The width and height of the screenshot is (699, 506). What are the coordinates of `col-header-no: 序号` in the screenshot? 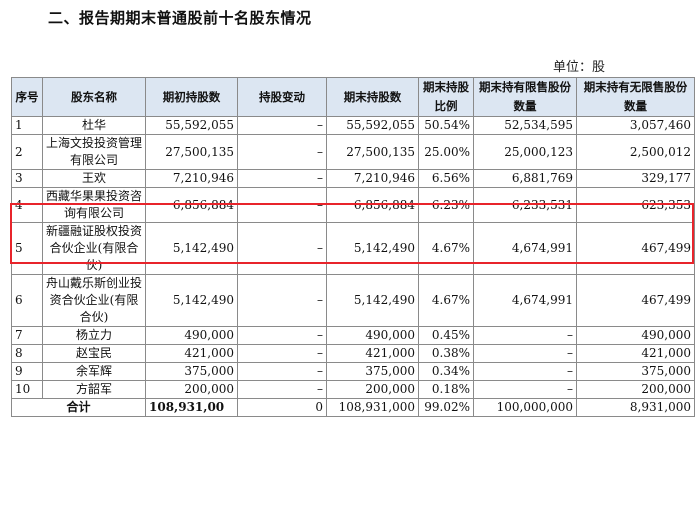 It's located at (27, 97).